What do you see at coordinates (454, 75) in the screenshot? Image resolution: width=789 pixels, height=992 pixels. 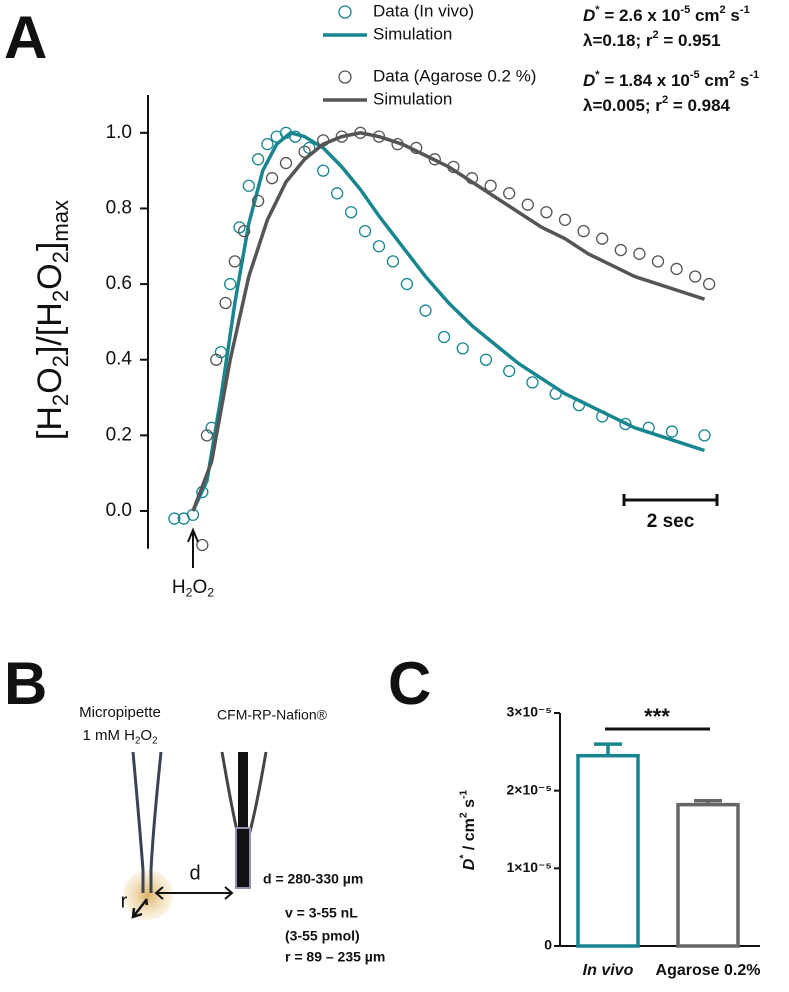 I see `legend-label: Data (Agarose 0.2 %)` at bounding box center [454, 75].